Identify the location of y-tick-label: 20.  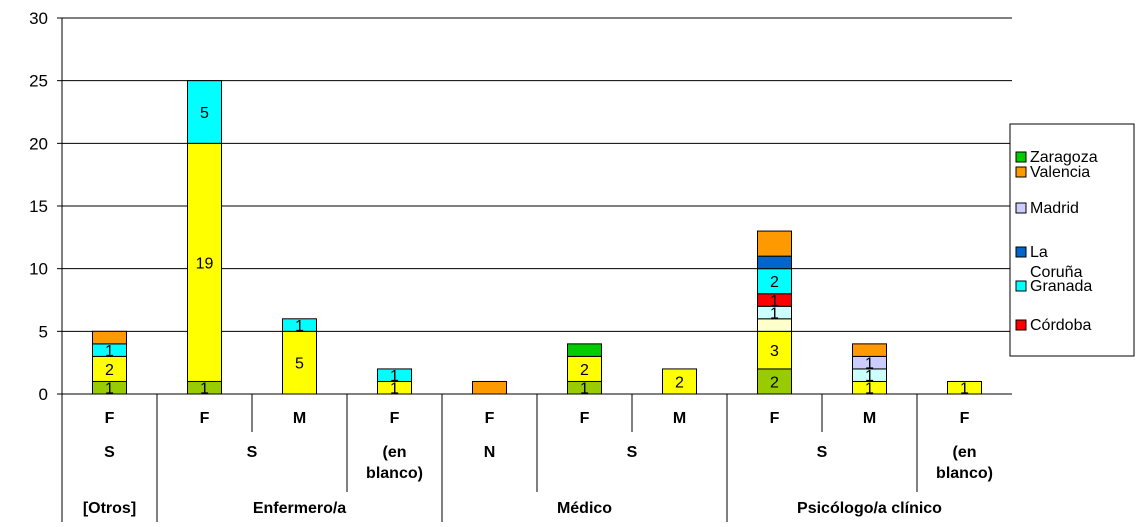
(38, 143).